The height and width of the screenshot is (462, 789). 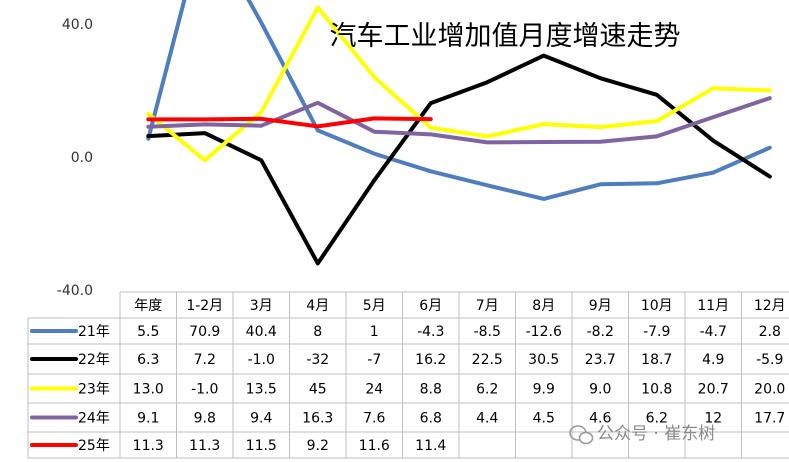 I want to click on wechat-icon, so click(x=581, y=435).